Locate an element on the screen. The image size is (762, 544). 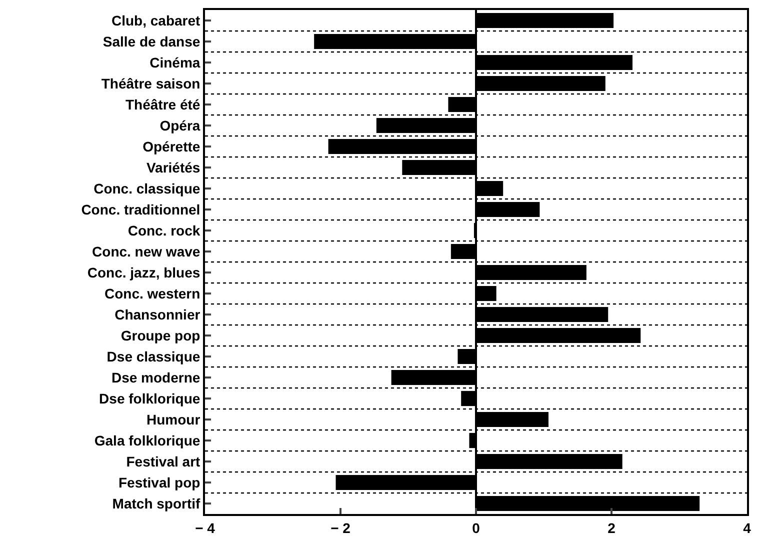
y-tick-label: Dse classique is located at coordinates (153, 356).